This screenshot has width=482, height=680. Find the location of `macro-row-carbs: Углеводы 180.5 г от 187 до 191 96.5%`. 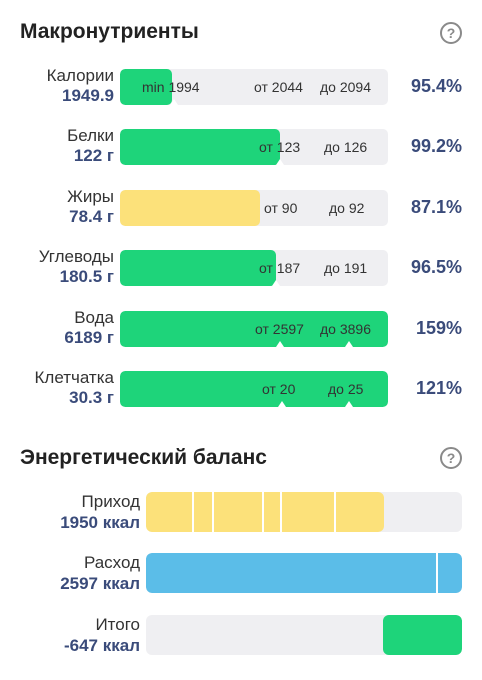

macro-row-carbs: Углеводы 180.5 г от 187 до 191 96.5% is located at coordinates (241, 269).